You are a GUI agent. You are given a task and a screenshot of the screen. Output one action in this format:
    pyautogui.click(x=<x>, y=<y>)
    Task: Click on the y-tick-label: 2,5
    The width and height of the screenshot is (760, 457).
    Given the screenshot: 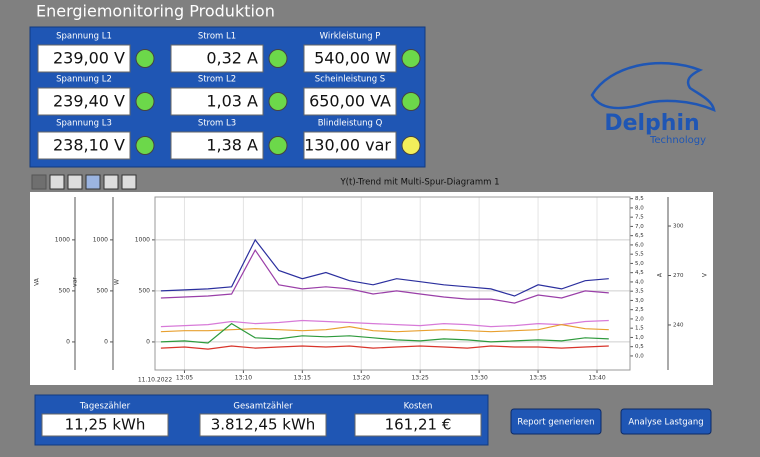 What is the action you would take?
    pyautogui.click(x=639, y=310)
    